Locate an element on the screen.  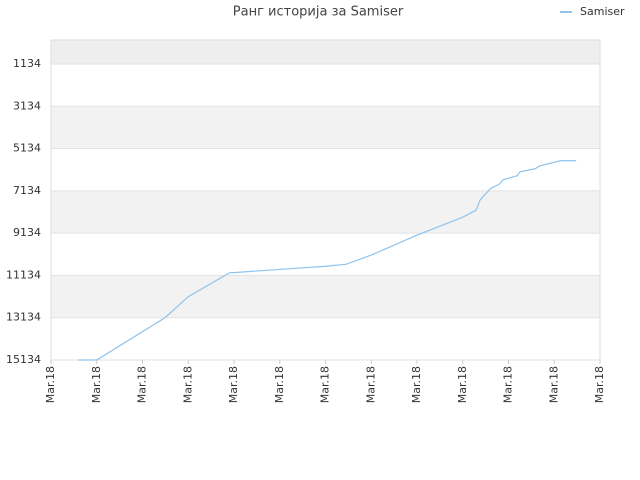
y-tick-label: 15134 is located at coordinates (23, 359).